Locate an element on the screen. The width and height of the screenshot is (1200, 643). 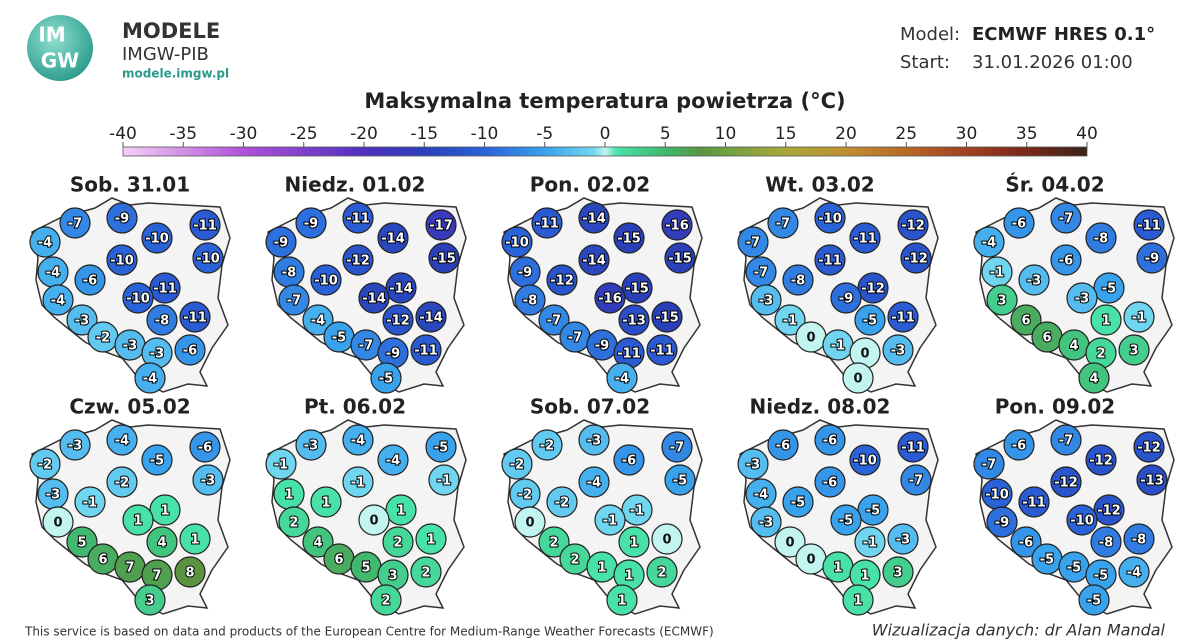
station-value: -16 is located at coordinates (610, 299).